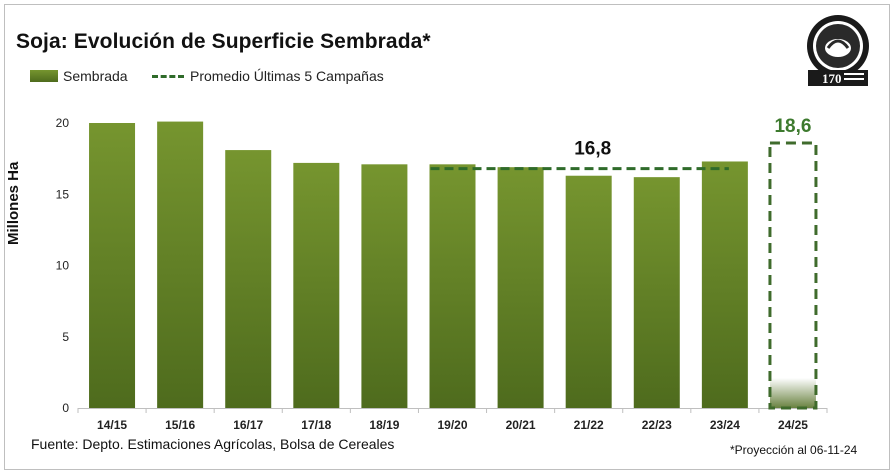 The image size is (896, 476). I want to click on y-tick-label: 15, so click(63, 194).